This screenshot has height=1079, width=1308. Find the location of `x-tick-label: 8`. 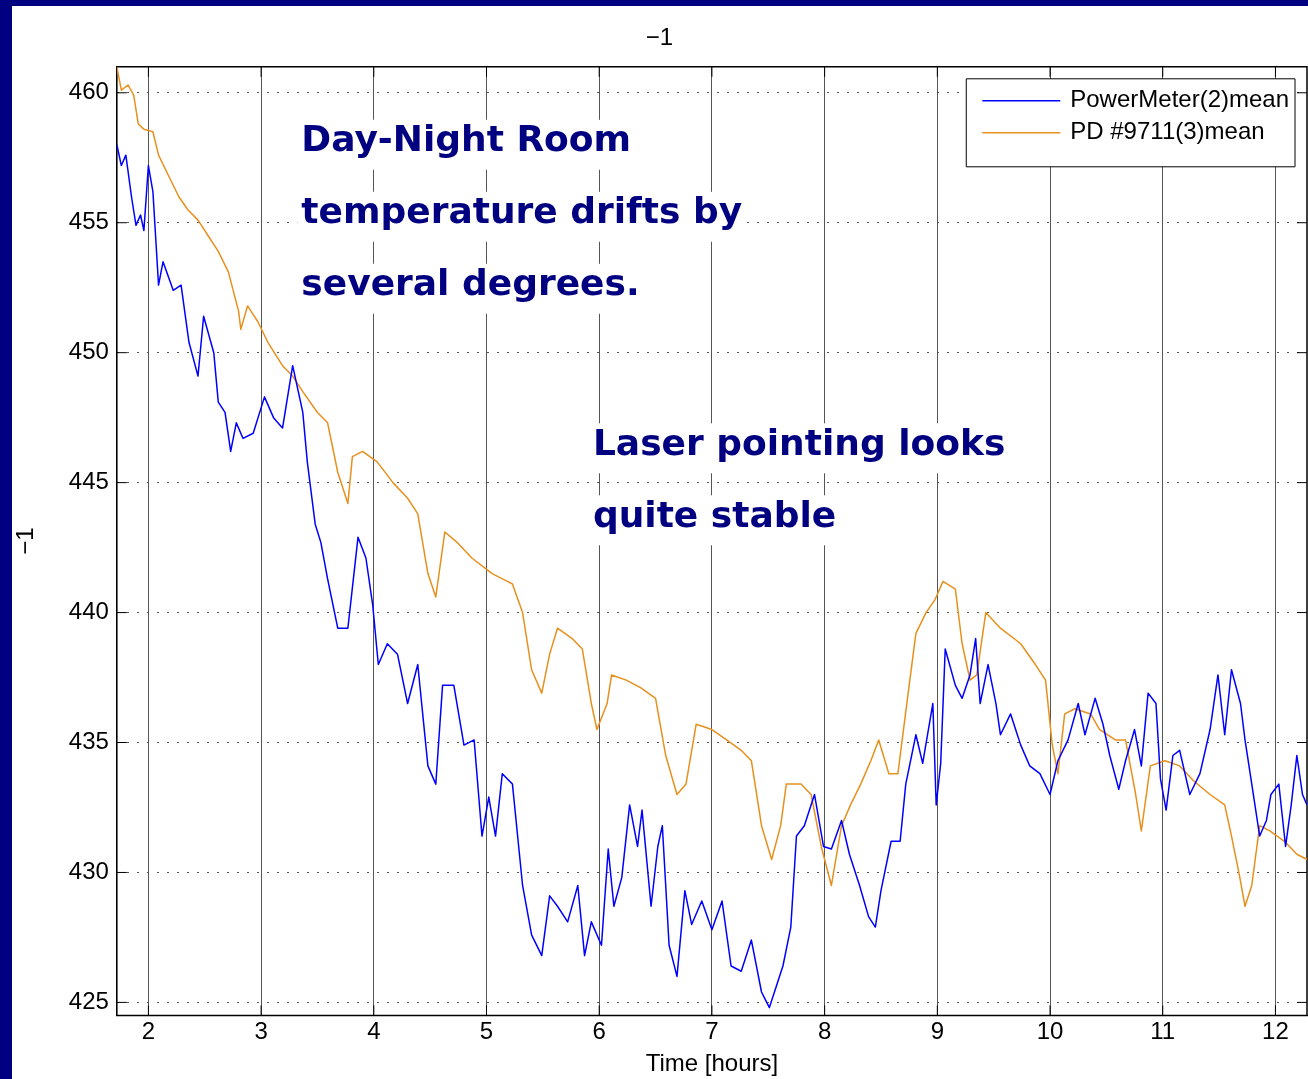

x-tick-label: 8 is located at coordinates (824, 1031).